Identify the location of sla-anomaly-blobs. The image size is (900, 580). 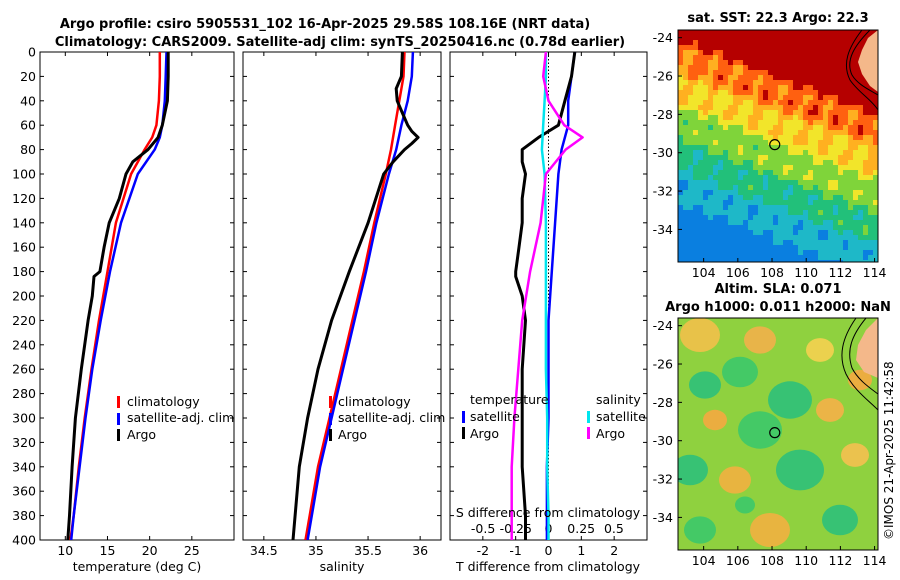
(775, 432).